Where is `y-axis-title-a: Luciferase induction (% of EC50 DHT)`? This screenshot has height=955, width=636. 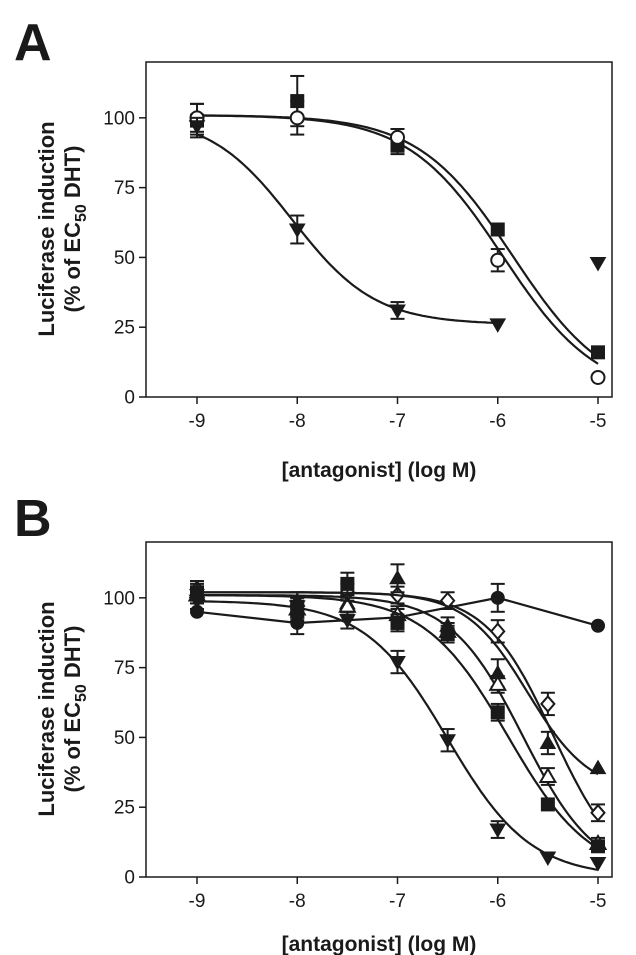
y-axis-title-a: Luciferase induction (% of EC50 DHT) is located at coordinates (62, 228).